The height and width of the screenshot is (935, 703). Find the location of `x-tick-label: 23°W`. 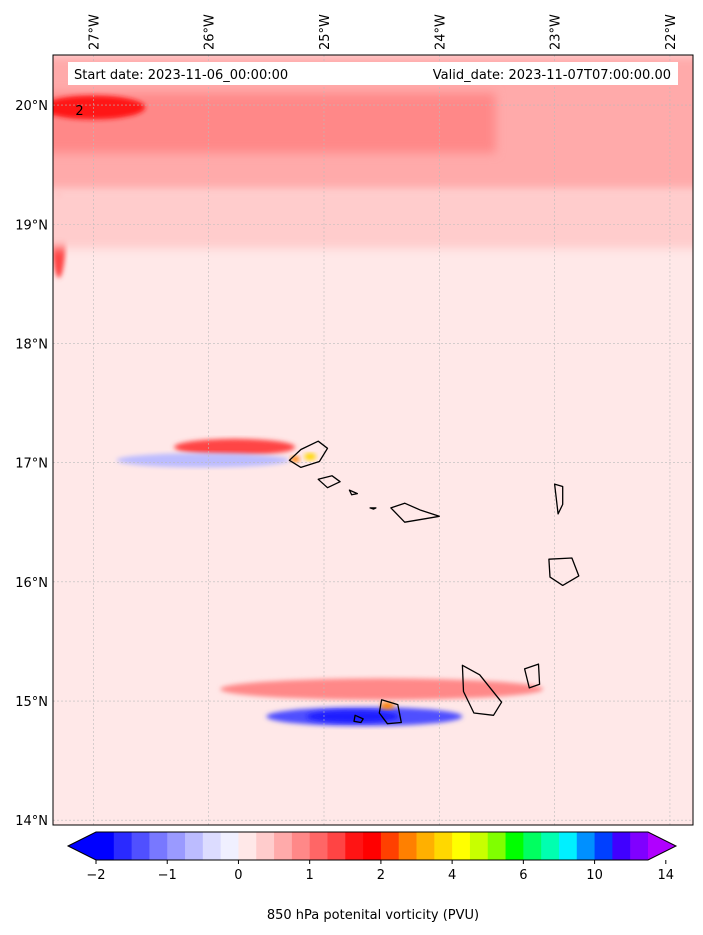

x-tick-label: 23°W is located at coordinates (556, 32).